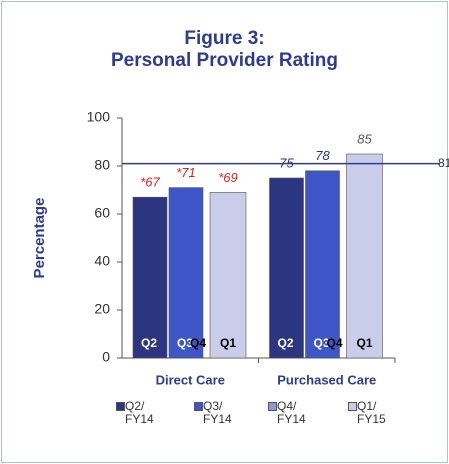 The height and width of the screenshot is (464, 449). I want to click on benchmark-label: 81, so click(443, 163).